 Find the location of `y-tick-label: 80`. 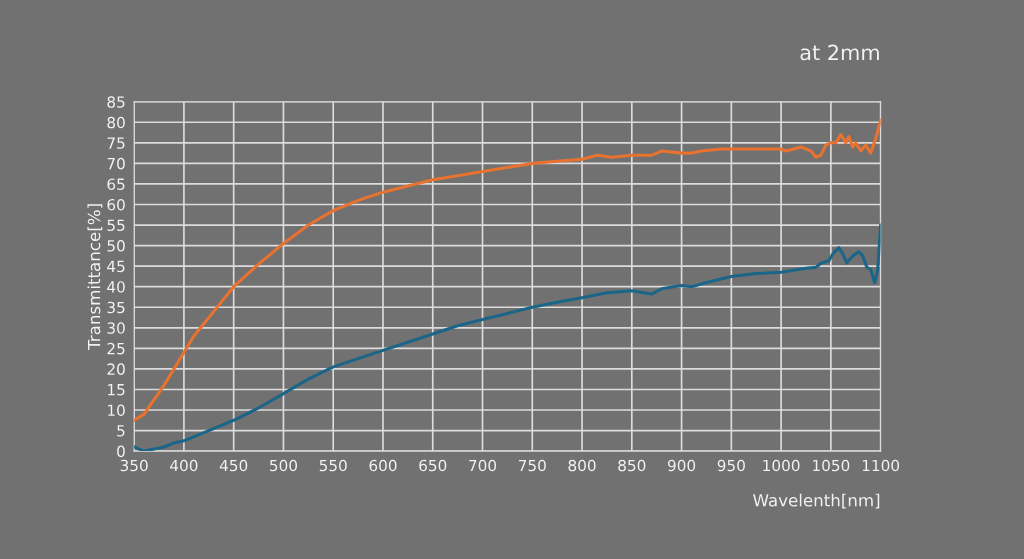

y-tick-label: 80 is located at coordinates (116, 122).